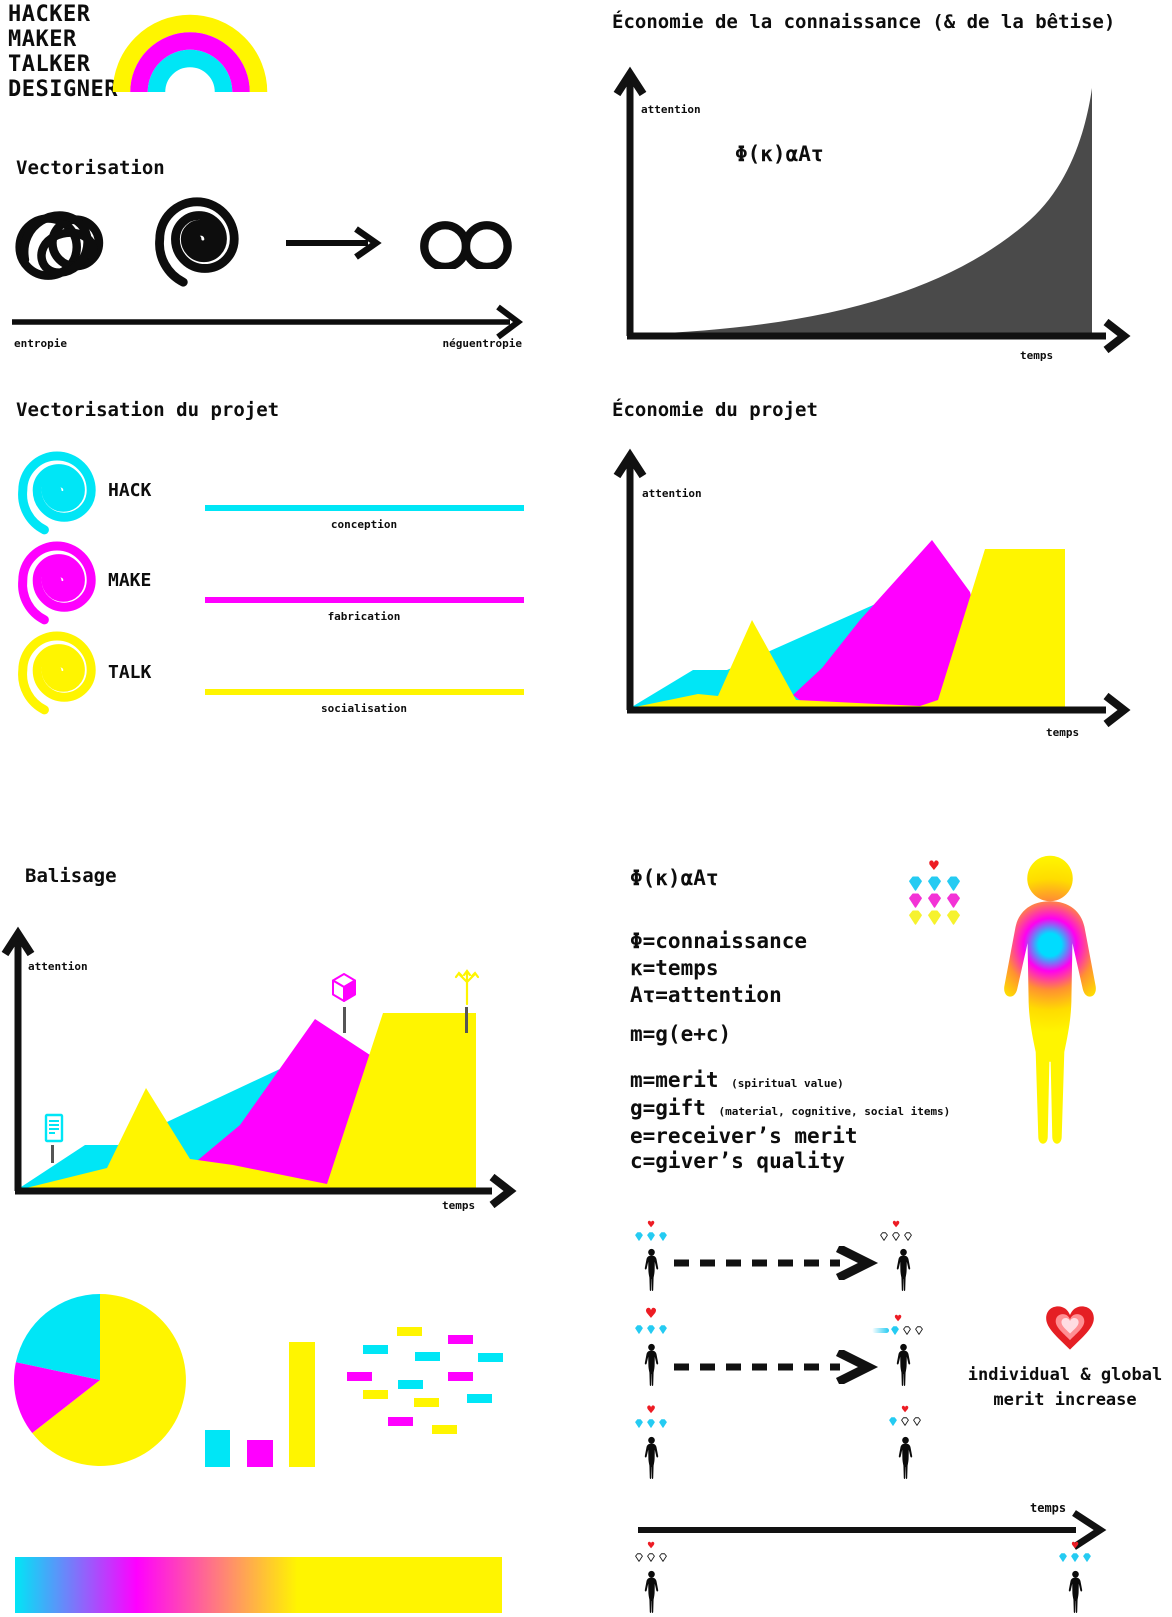 The width and height of the screenshot is (1172, 1617). What do you see at coordinates (467, 987) in the screenshot?
I see `tree-icon` at bounding box center [467, 987].